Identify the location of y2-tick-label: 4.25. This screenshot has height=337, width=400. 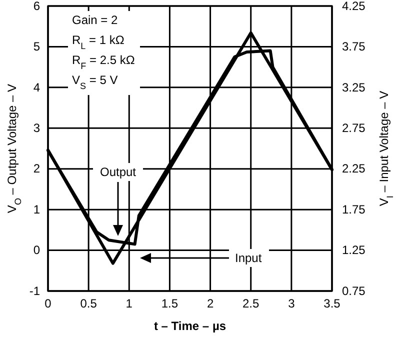
(354, 6).